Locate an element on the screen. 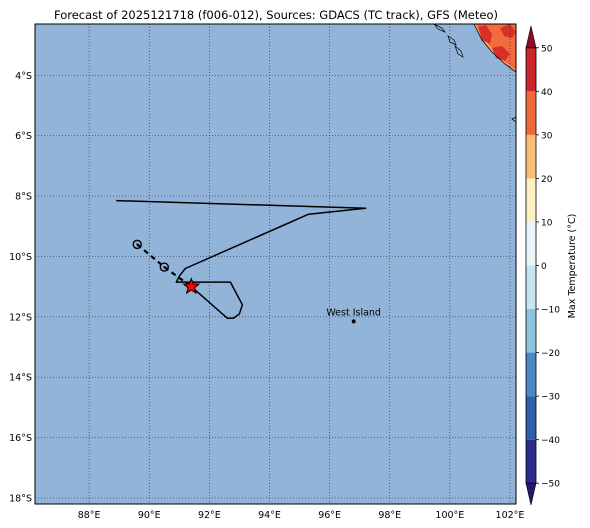 This screenshot has width=590, height=528. sumatra-coastline is located at coordinates (494, 48).